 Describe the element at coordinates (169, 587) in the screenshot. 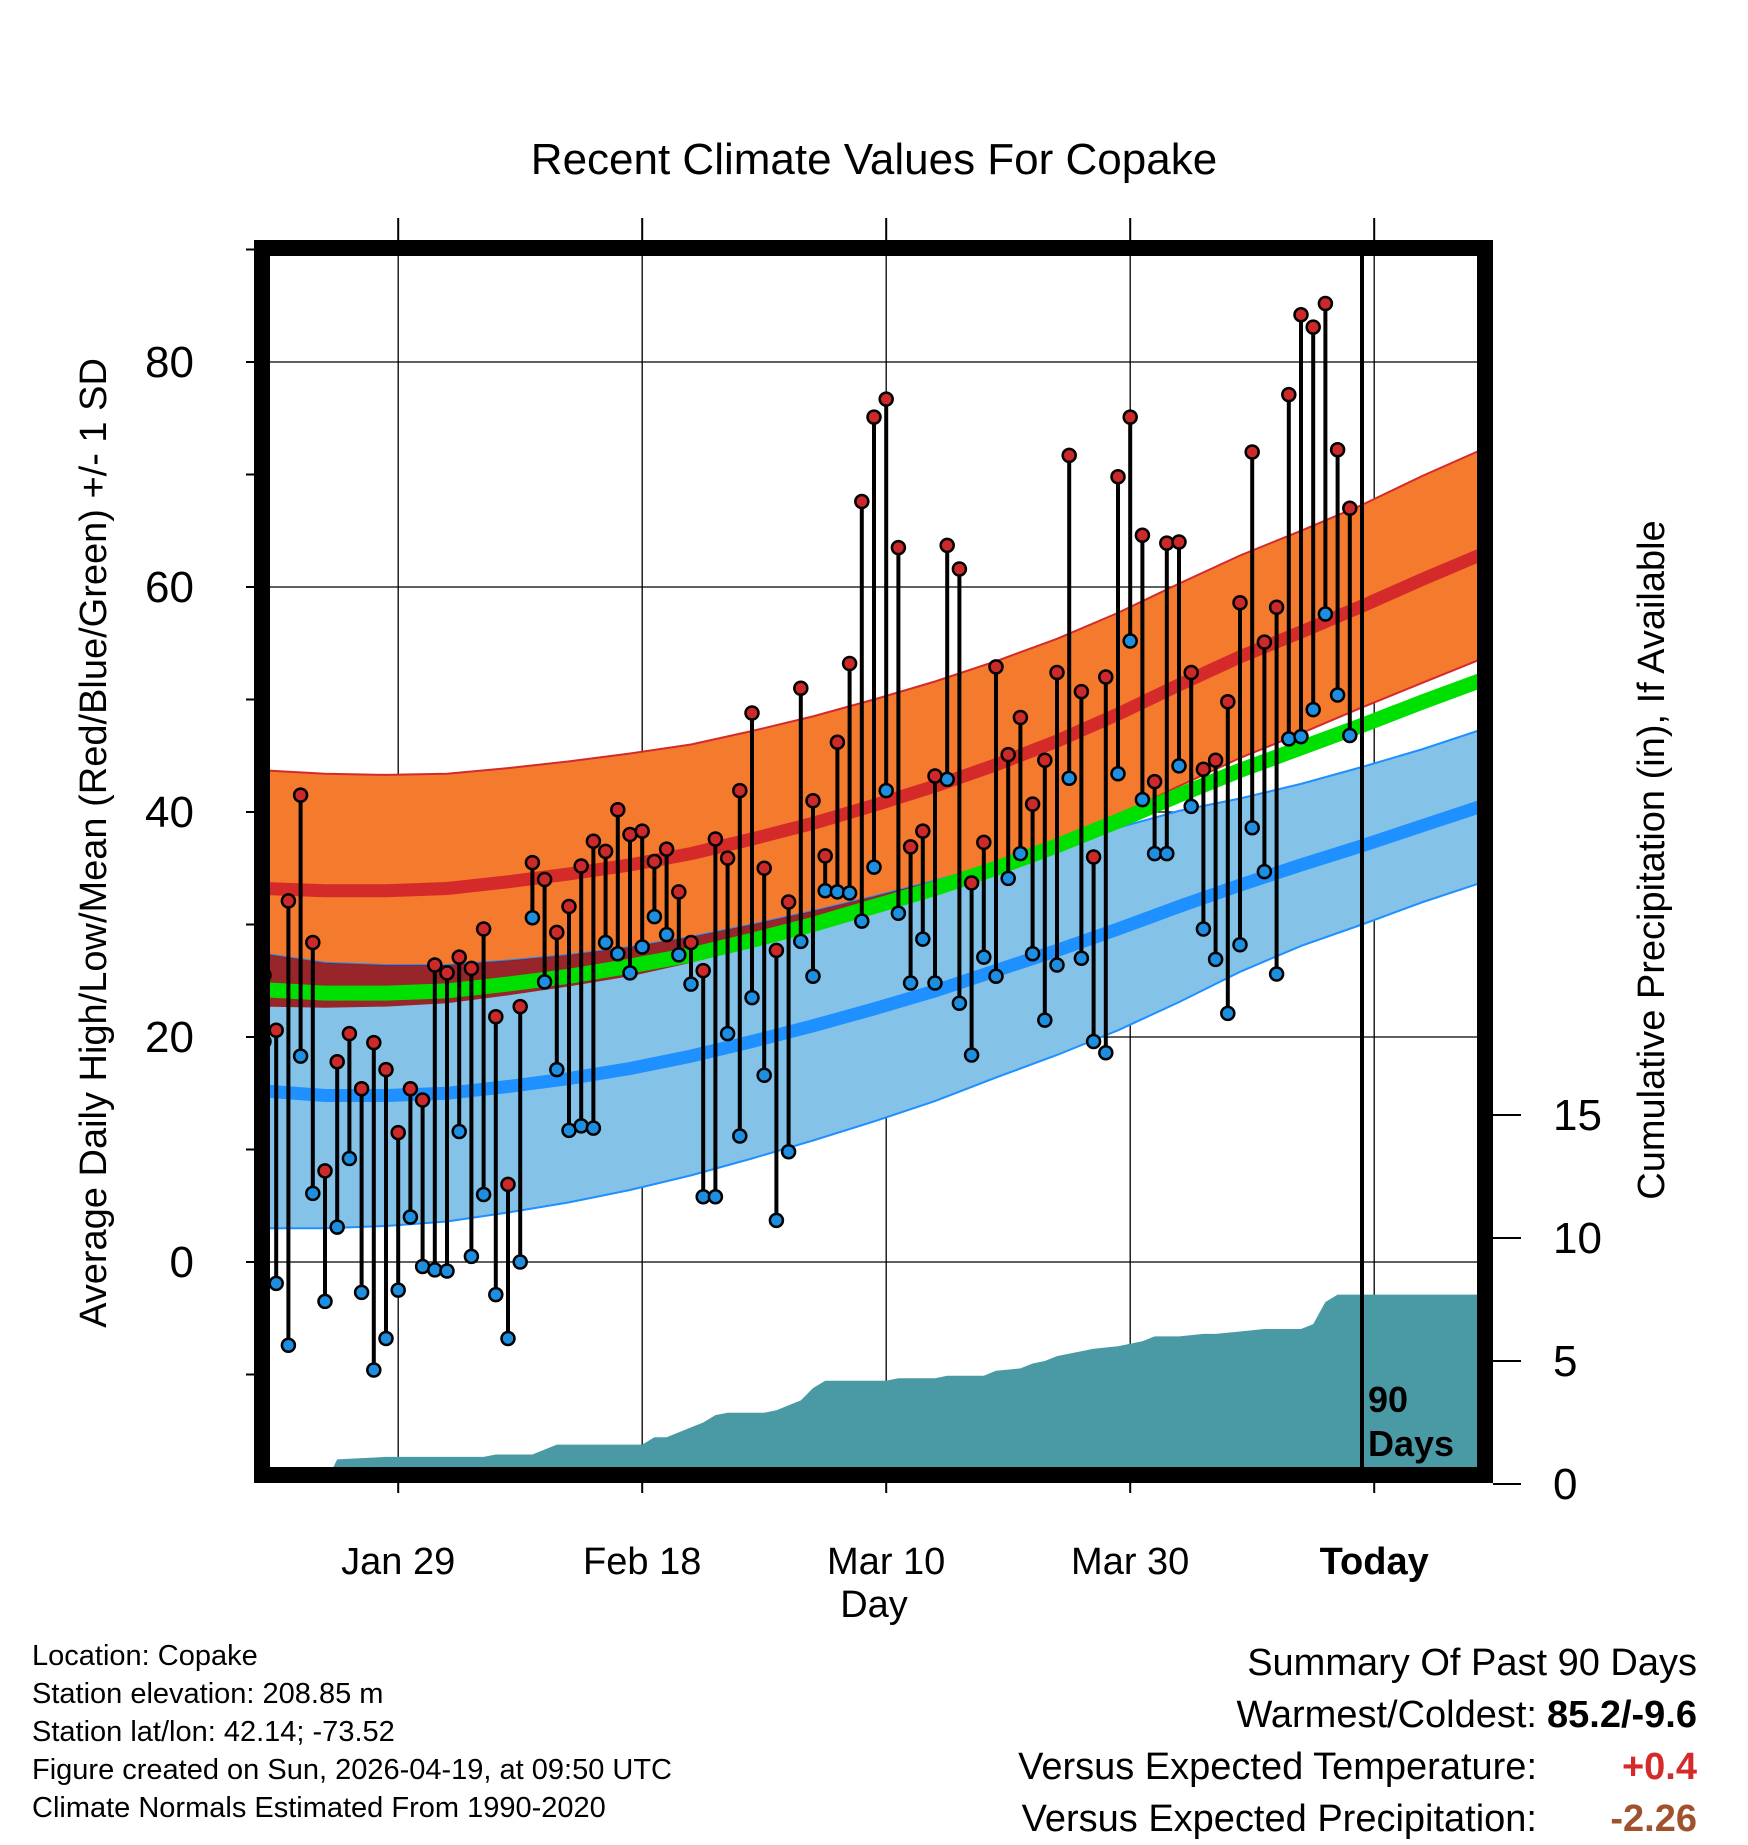

I see `y-left-tick-label: 60` at that location.